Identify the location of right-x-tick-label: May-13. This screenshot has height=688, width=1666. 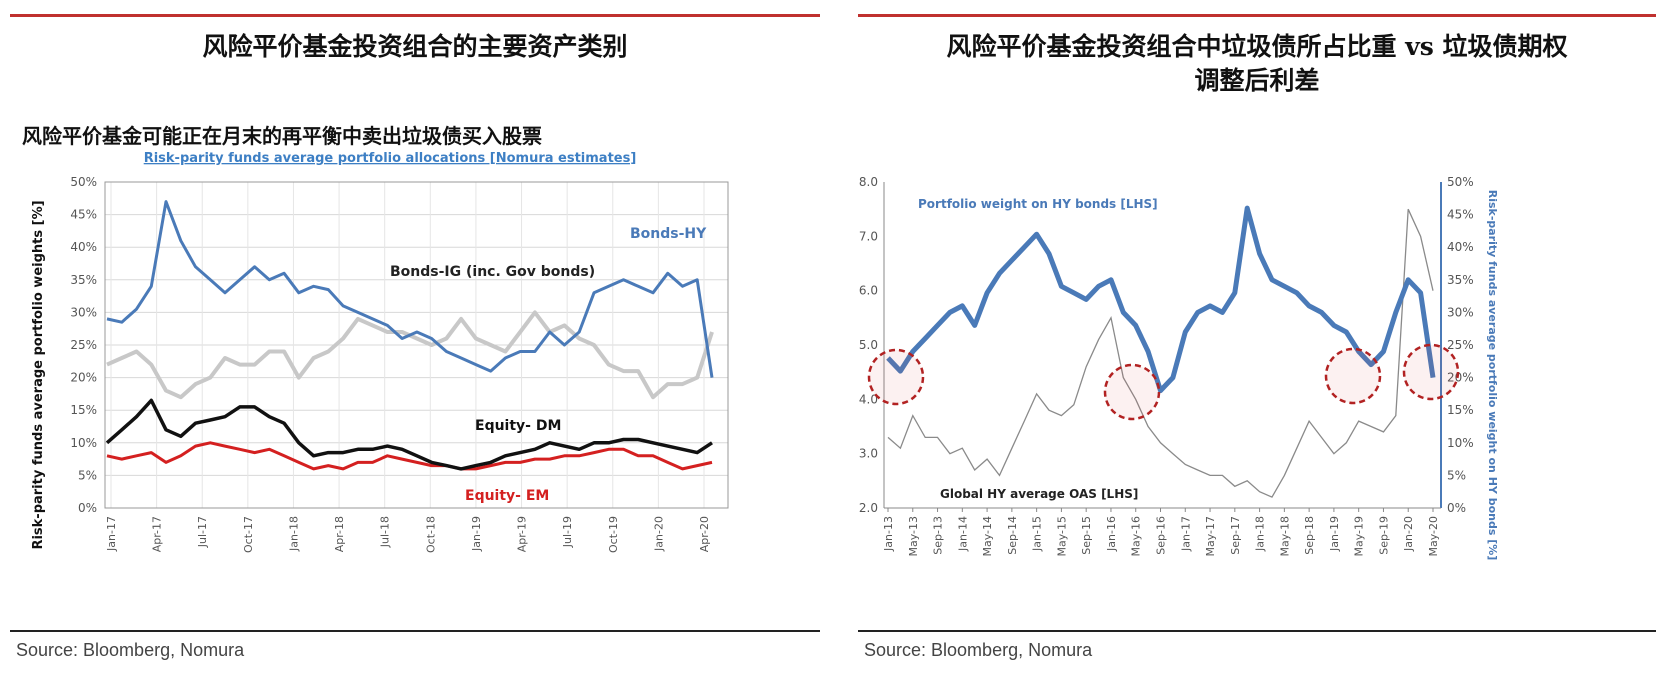
(913, 536).